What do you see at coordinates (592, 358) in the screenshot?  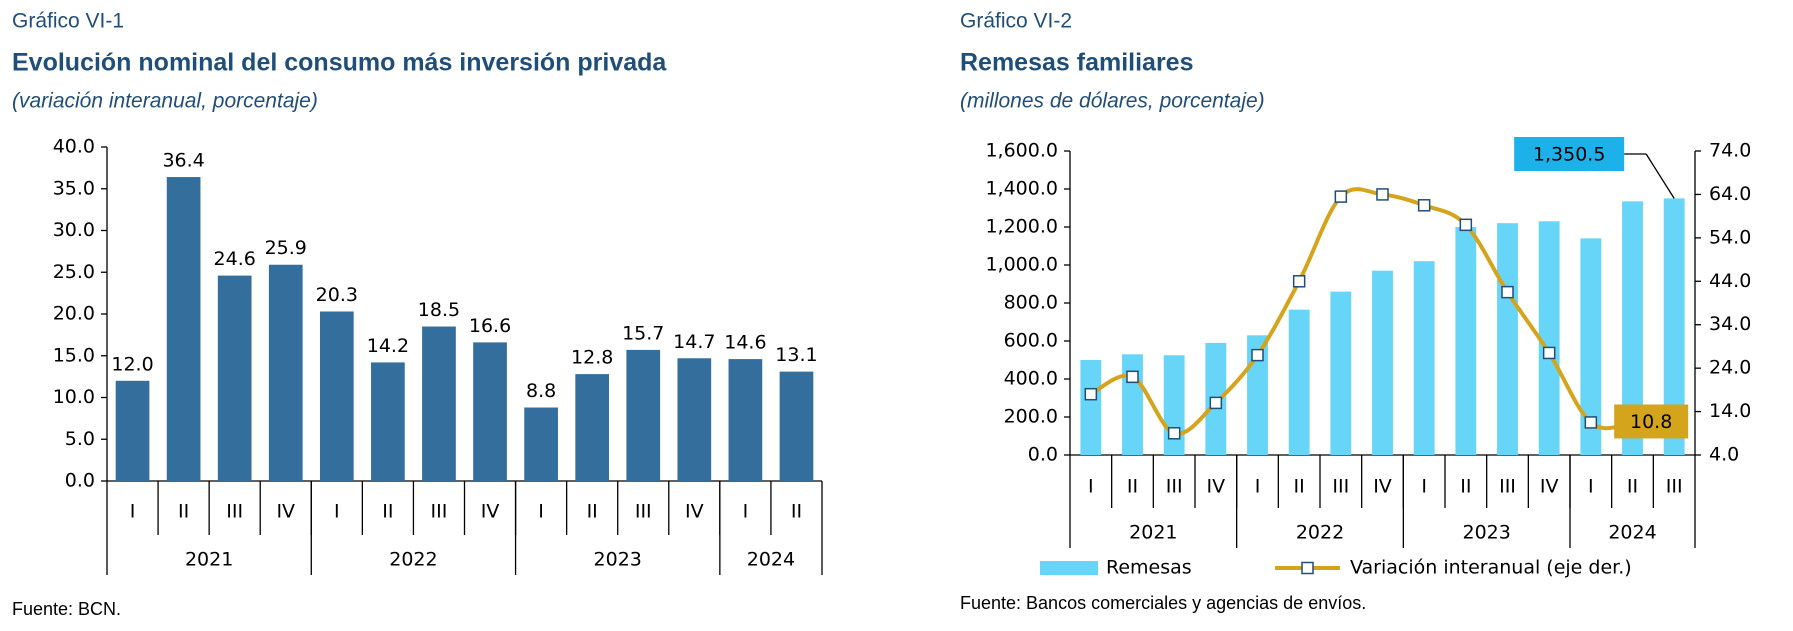 I see `data-label: 12.8` at bounding box center [592, 358].